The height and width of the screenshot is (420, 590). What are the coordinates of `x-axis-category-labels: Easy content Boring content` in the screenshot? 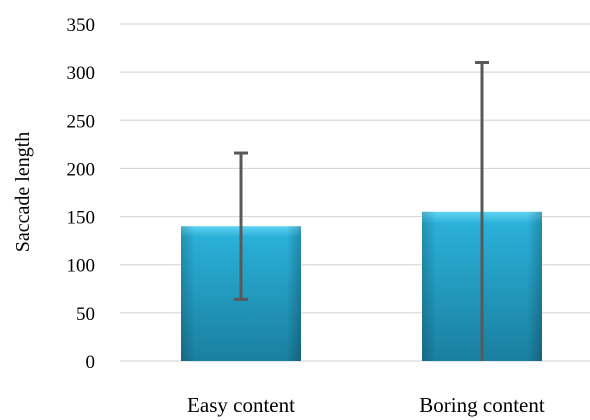 It's located at (366, 405).